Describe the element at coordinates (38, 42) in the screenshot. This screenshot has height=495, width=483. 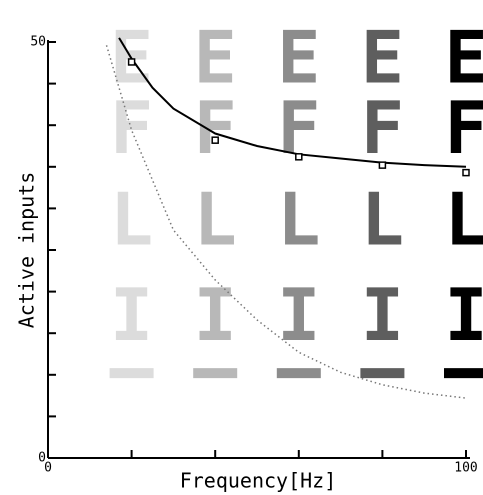
I see `y-tick-label: 50` at that location.